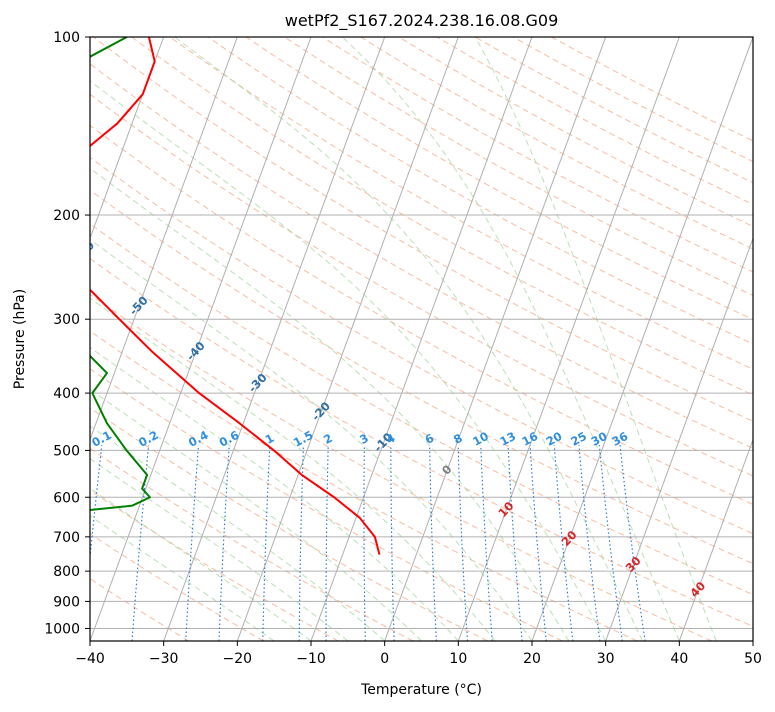  I want to click on y-axis-label: Pressure (hPa), so click(20, 339).